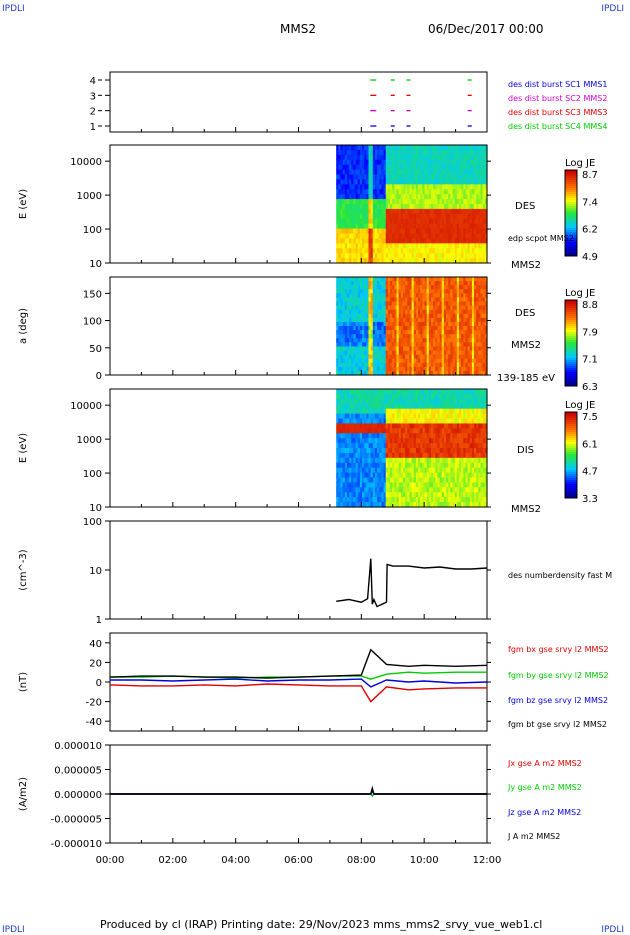  What do you see at coordinates (525, 313) in the screenshot?
I see `des-pitch-label-instrument: DES` at bounding box center [525, 313].